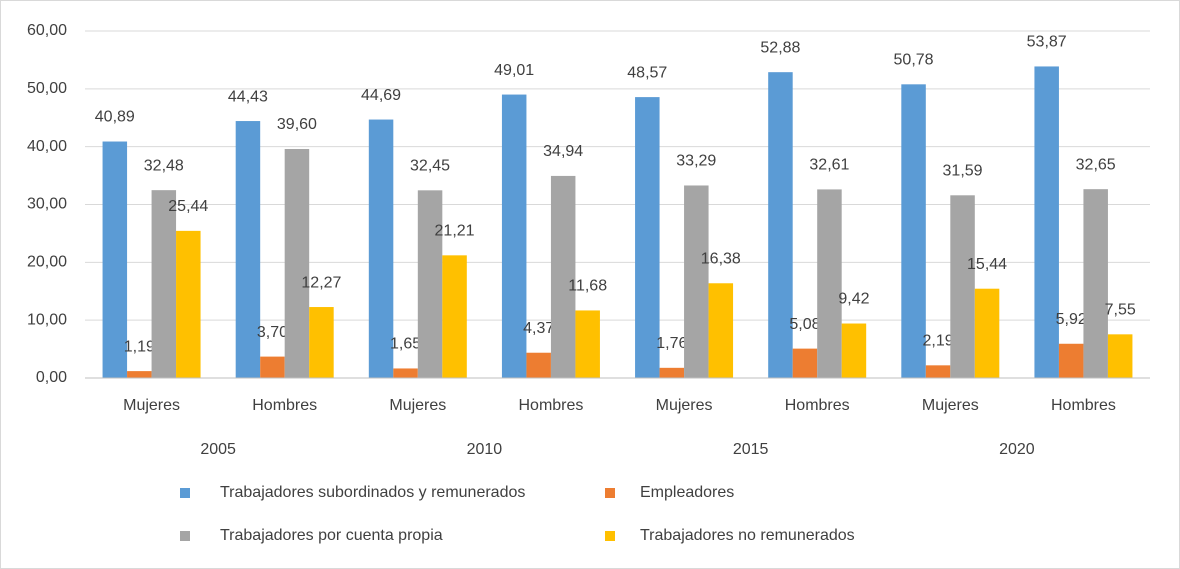 The height and width of the screenshot is (569, 1180). What do you see at coordinates (514, 70) in the screenshot?
I see `value-label: 49,01` at bounding box center [514, 70].